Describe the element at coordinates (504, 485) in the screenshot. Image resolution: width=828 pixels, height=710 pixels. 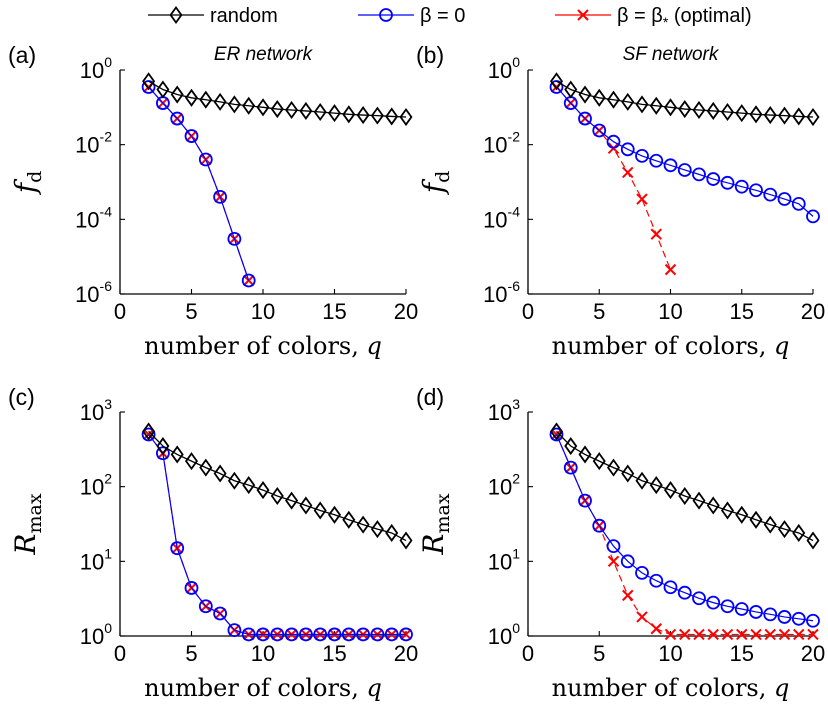
I see `y-tick-label: 10²` at that location.